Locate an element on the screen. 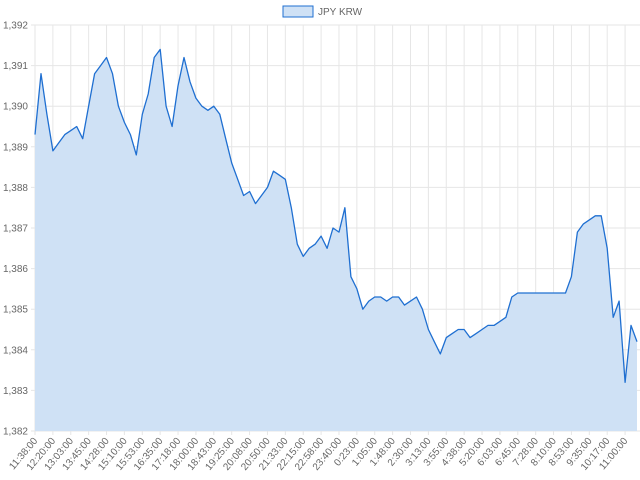 The width and height of the screenshot is (640, 480). y-tick-label: 1,384 is located at coordinates (15, 350).